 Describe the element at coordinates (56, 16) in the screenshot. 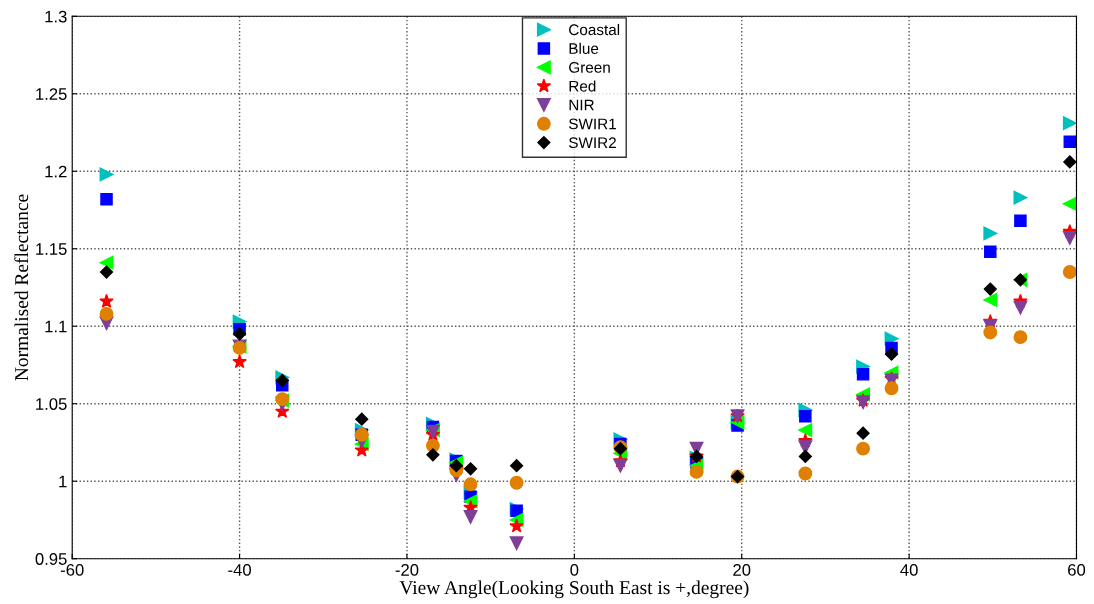

I see `y-tick-label: 1.3` at that location.